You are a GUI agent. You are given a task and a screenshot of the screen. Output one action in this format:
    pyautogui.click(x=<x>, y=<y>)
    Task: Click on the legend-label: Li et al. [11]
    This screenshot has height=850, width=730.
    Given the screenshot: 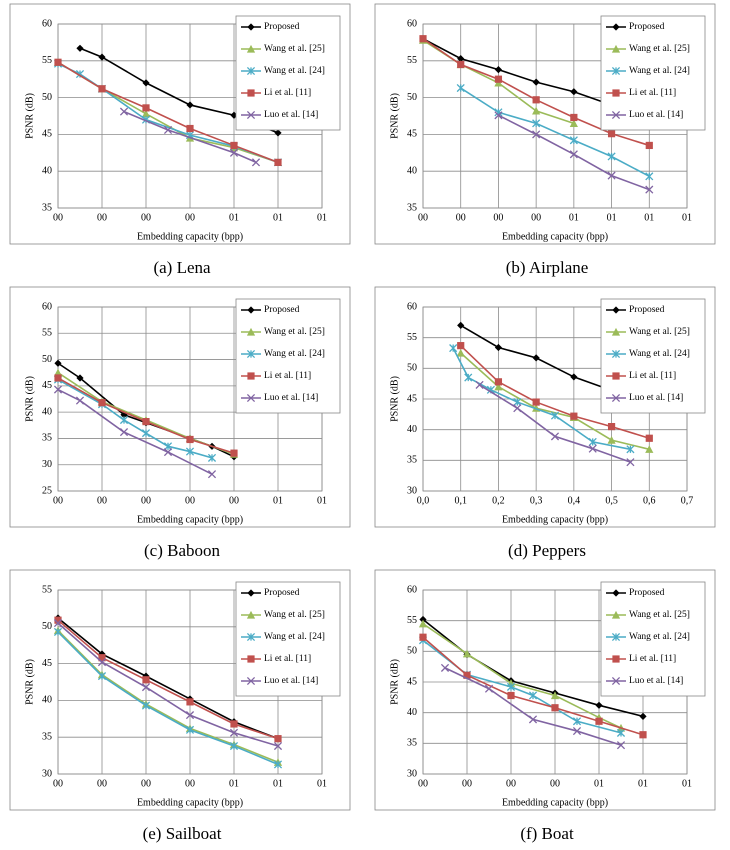 What is the action you would take?
    pyautogui.click(x=652, y=93)
    